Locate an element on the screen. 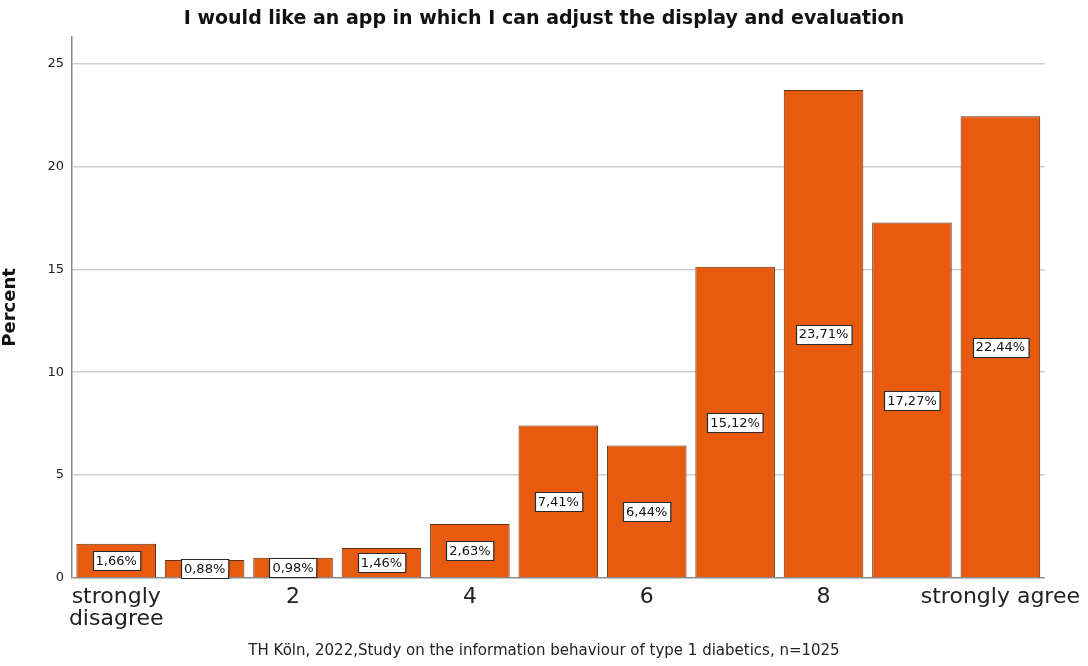  data-label: 22,44% is located at coordinates (1000, 347).